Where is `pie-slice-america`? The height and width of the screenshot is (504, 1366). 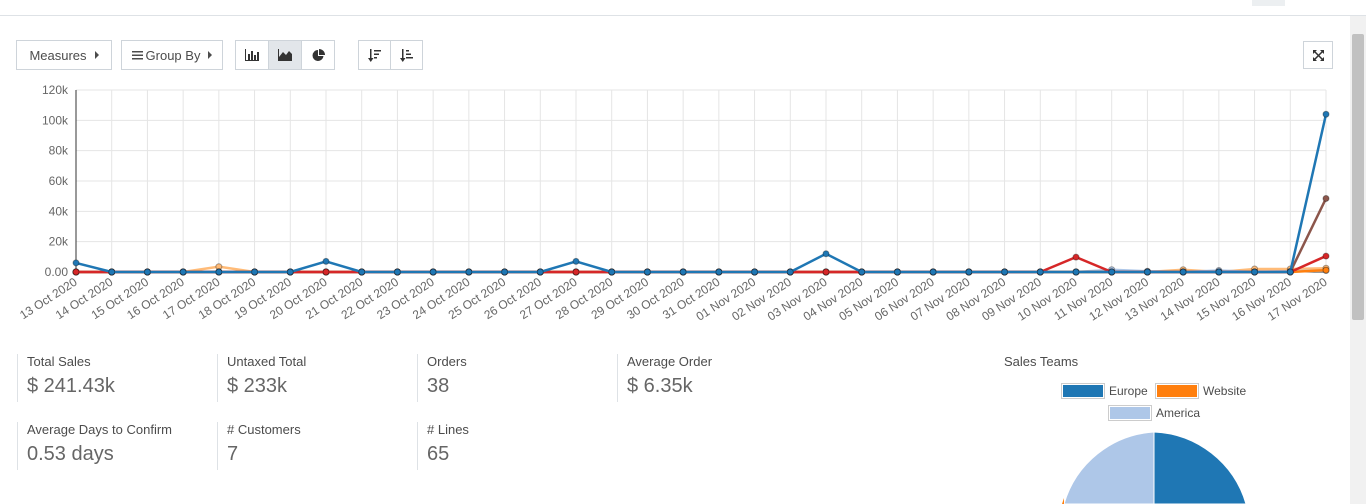 pie-slice-america is located at coordinates (1109, 467).